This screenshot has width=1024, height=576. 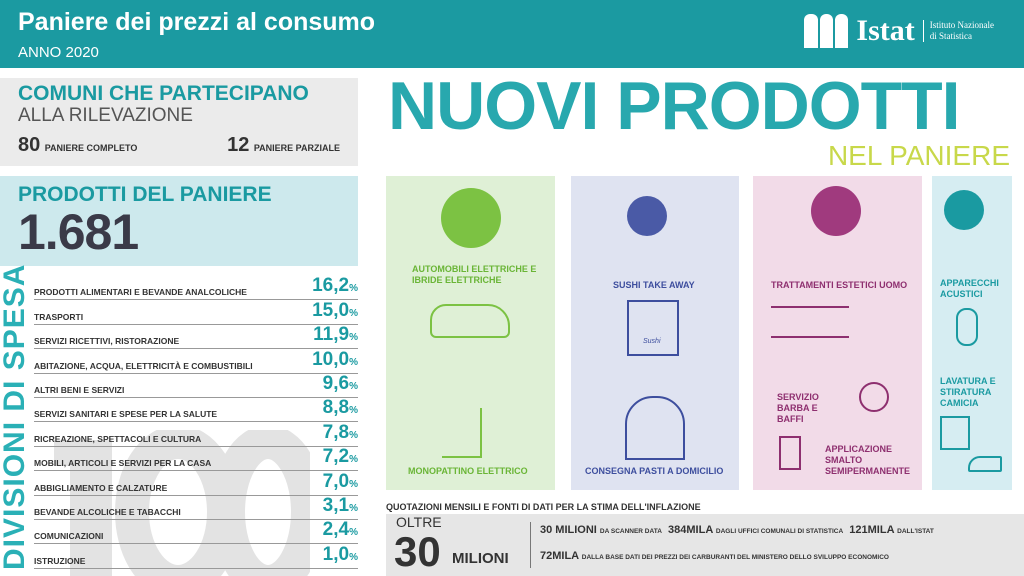 I want to click on watermark-digit-1-flag, so click(x=69, y=453).